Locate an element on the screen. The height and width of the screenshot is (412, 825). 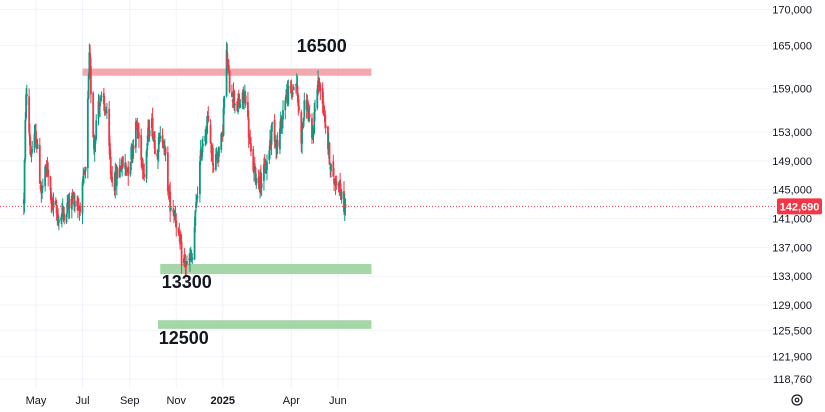
x-tick-label: Sep is located at coordinates (130, 401).